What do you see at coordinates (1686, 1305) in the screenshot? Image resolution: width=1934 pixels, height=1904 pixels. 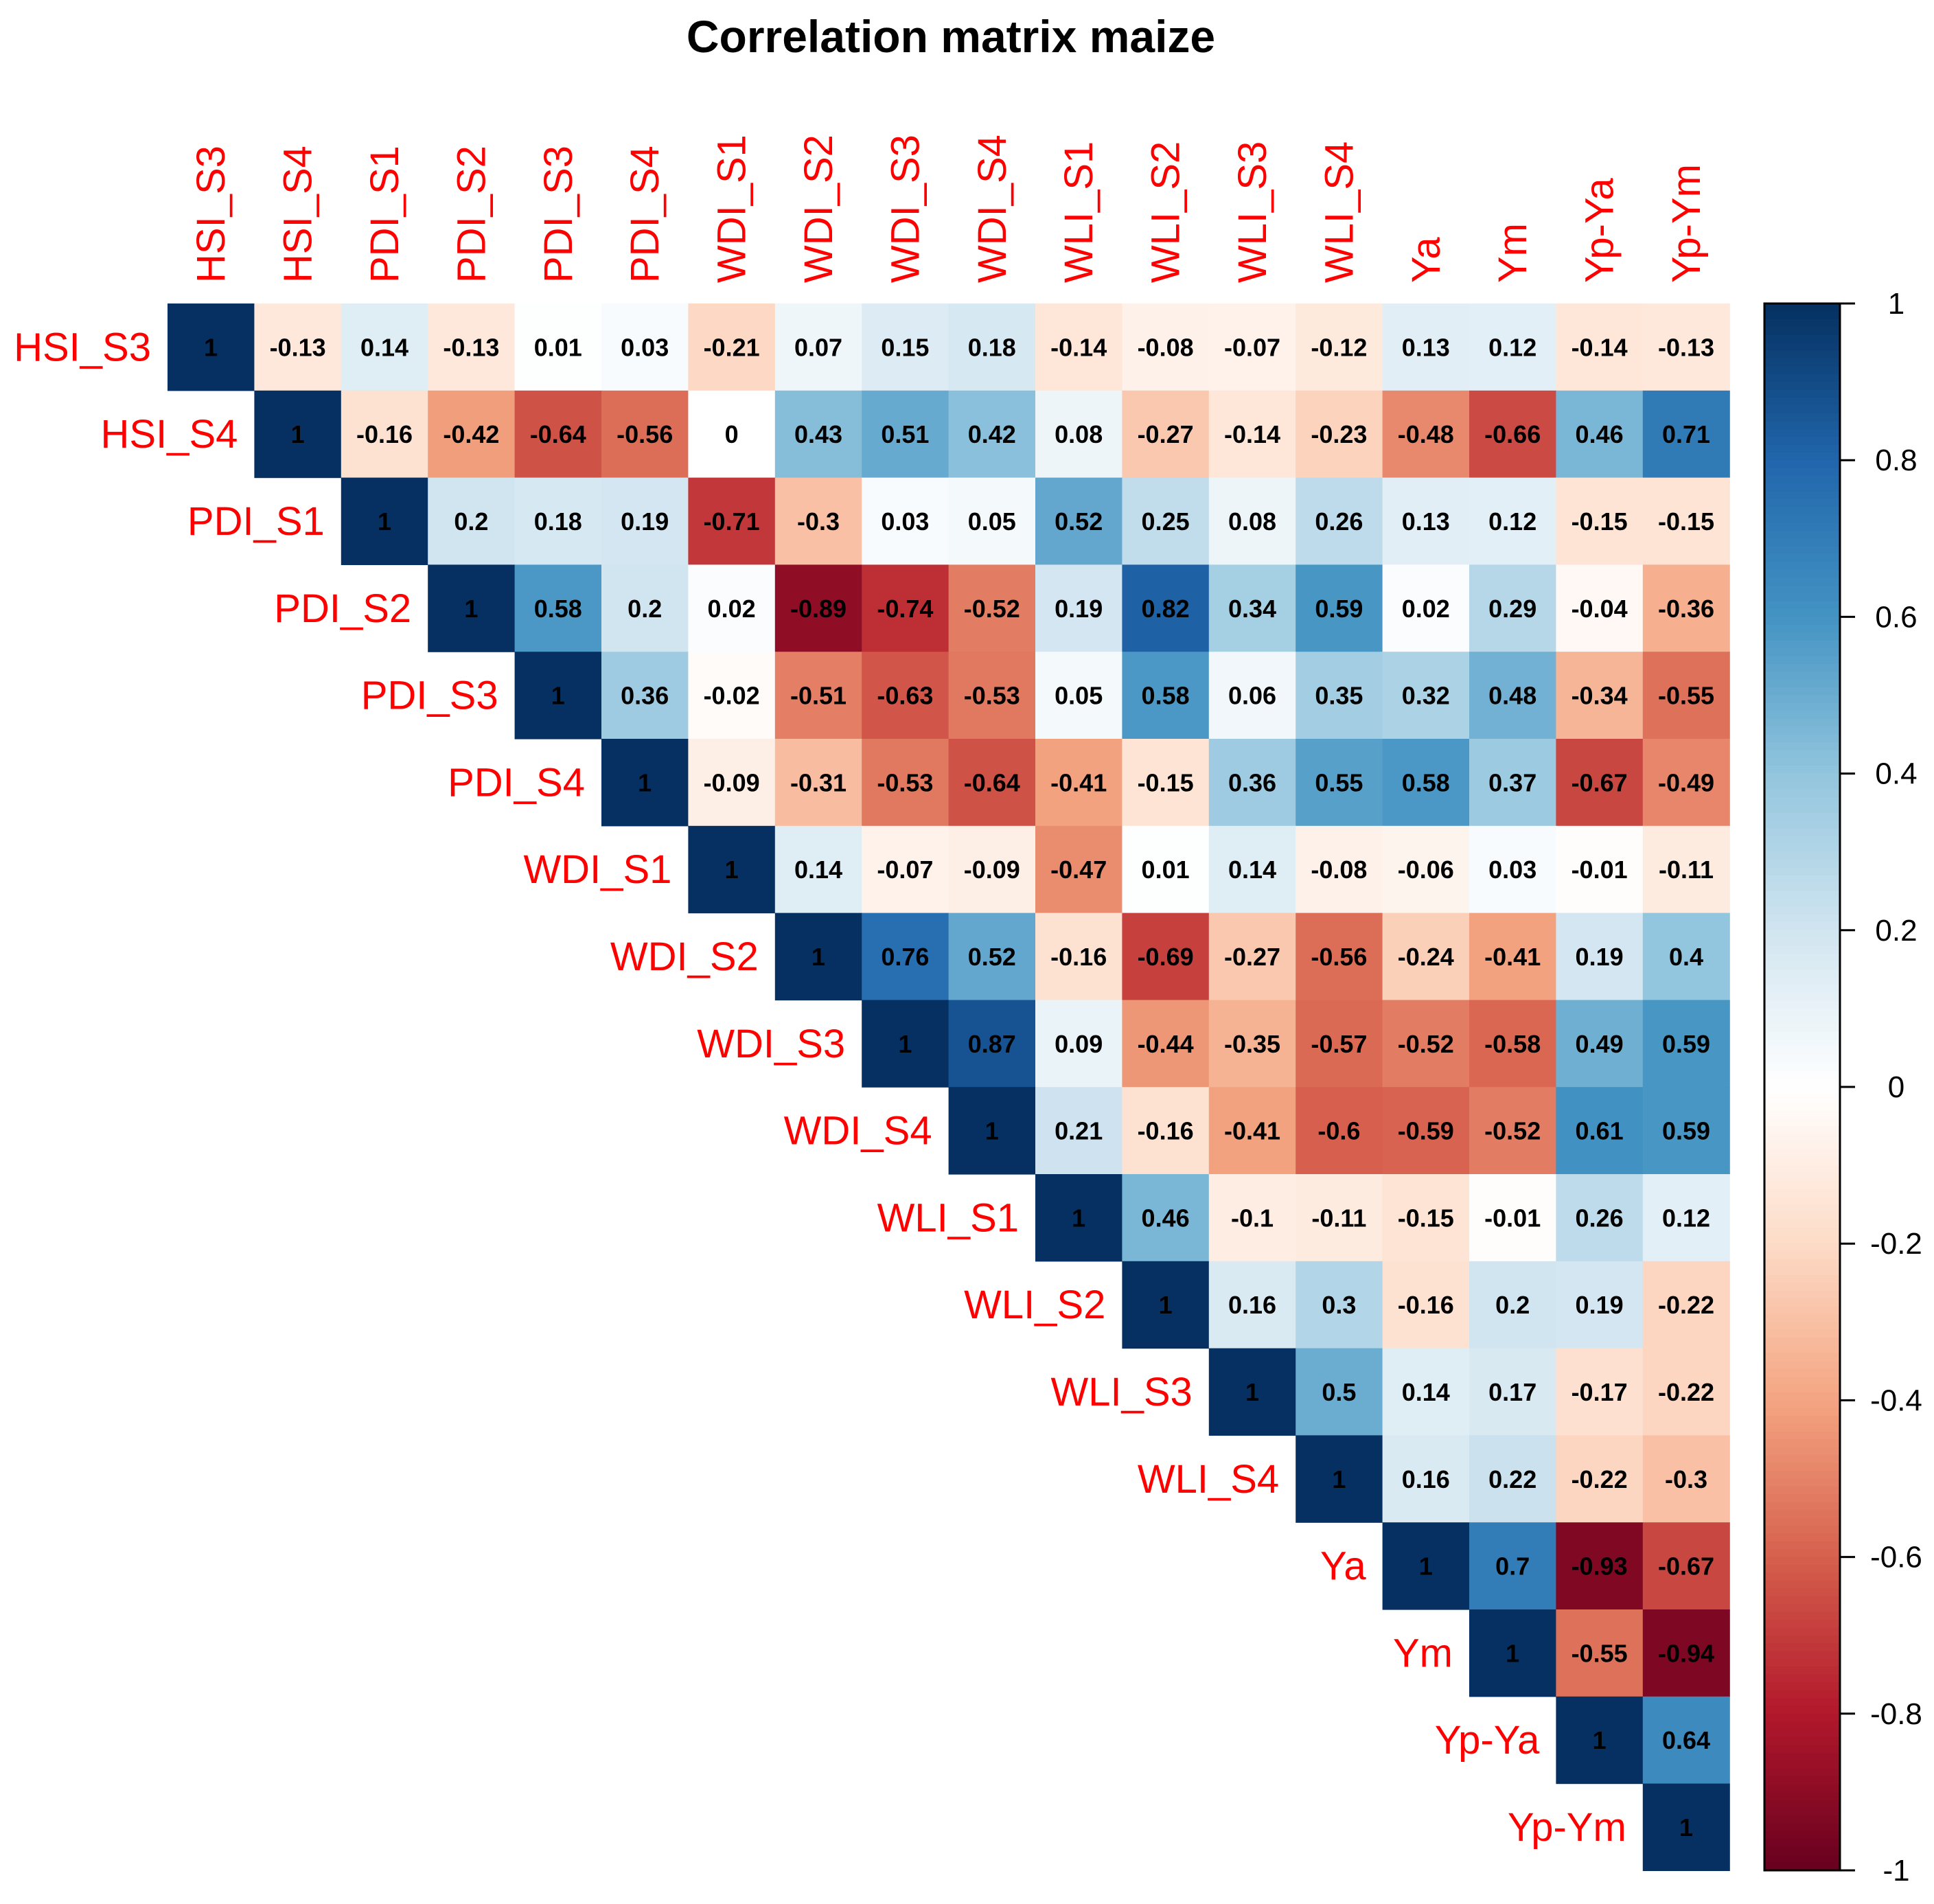 I see `cell-wli_s2-yp-ym` at bounding box center [1686, 1305].